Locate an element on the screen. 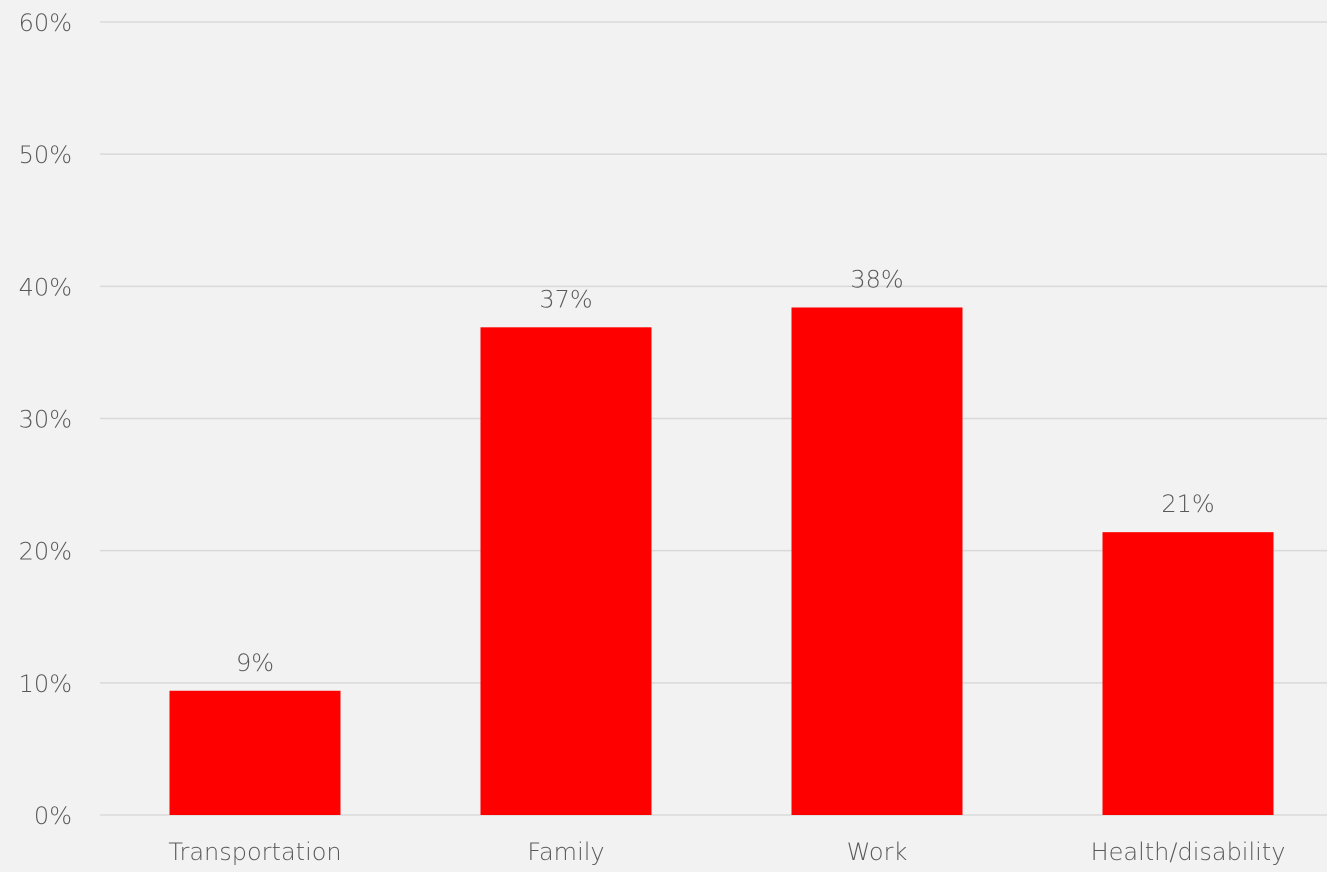  y-tick-label: 10% is located at coordinates (45, 684).